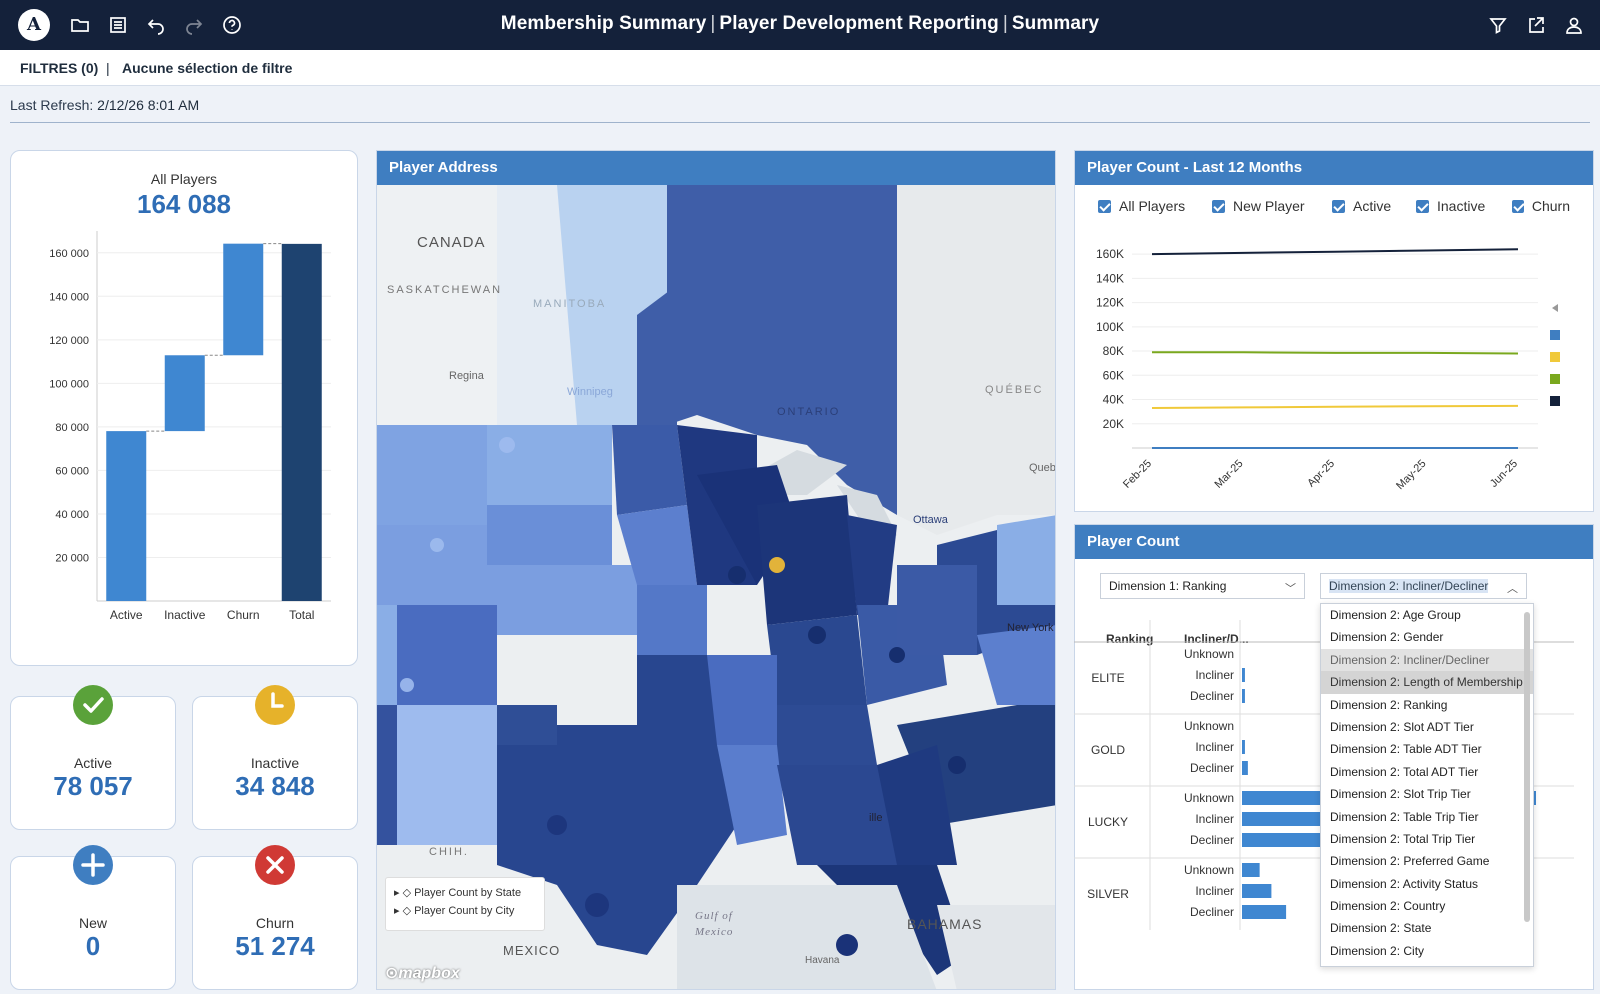 The image size is (1600, 994). What do you see at coordinates (93, 763) in the screenshot?
I see `active-title: Active` at bounding box center [93, 763].